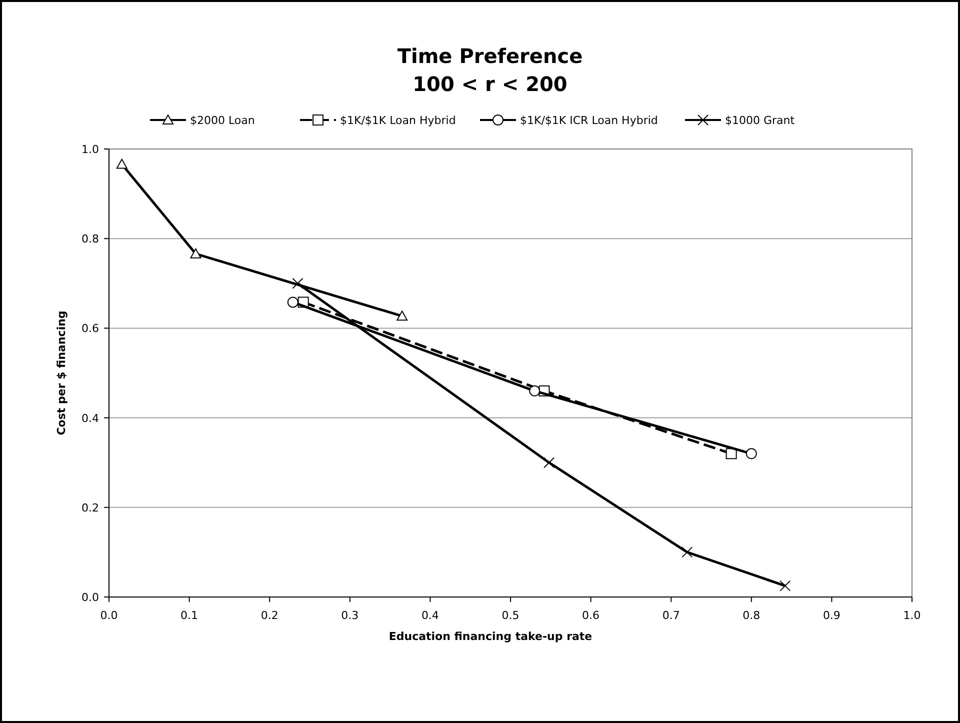 Image resolution: width=960 pixels, height=723 pixels. What do you see at coordinates (90, 597) in the screenshot?
I see `y-tick-label: 0.0` at bounding box center [90, 597].